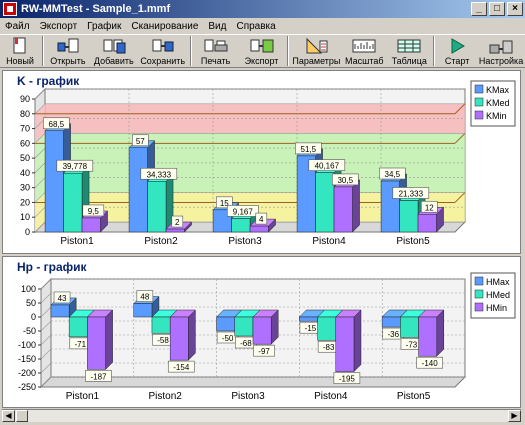 This screenshot has width=525, height=425. What do you see at coordinates (327, 166) in the screenshot?
I see `k-chart-data-label: 40,167` at bounding box center [327, 166].